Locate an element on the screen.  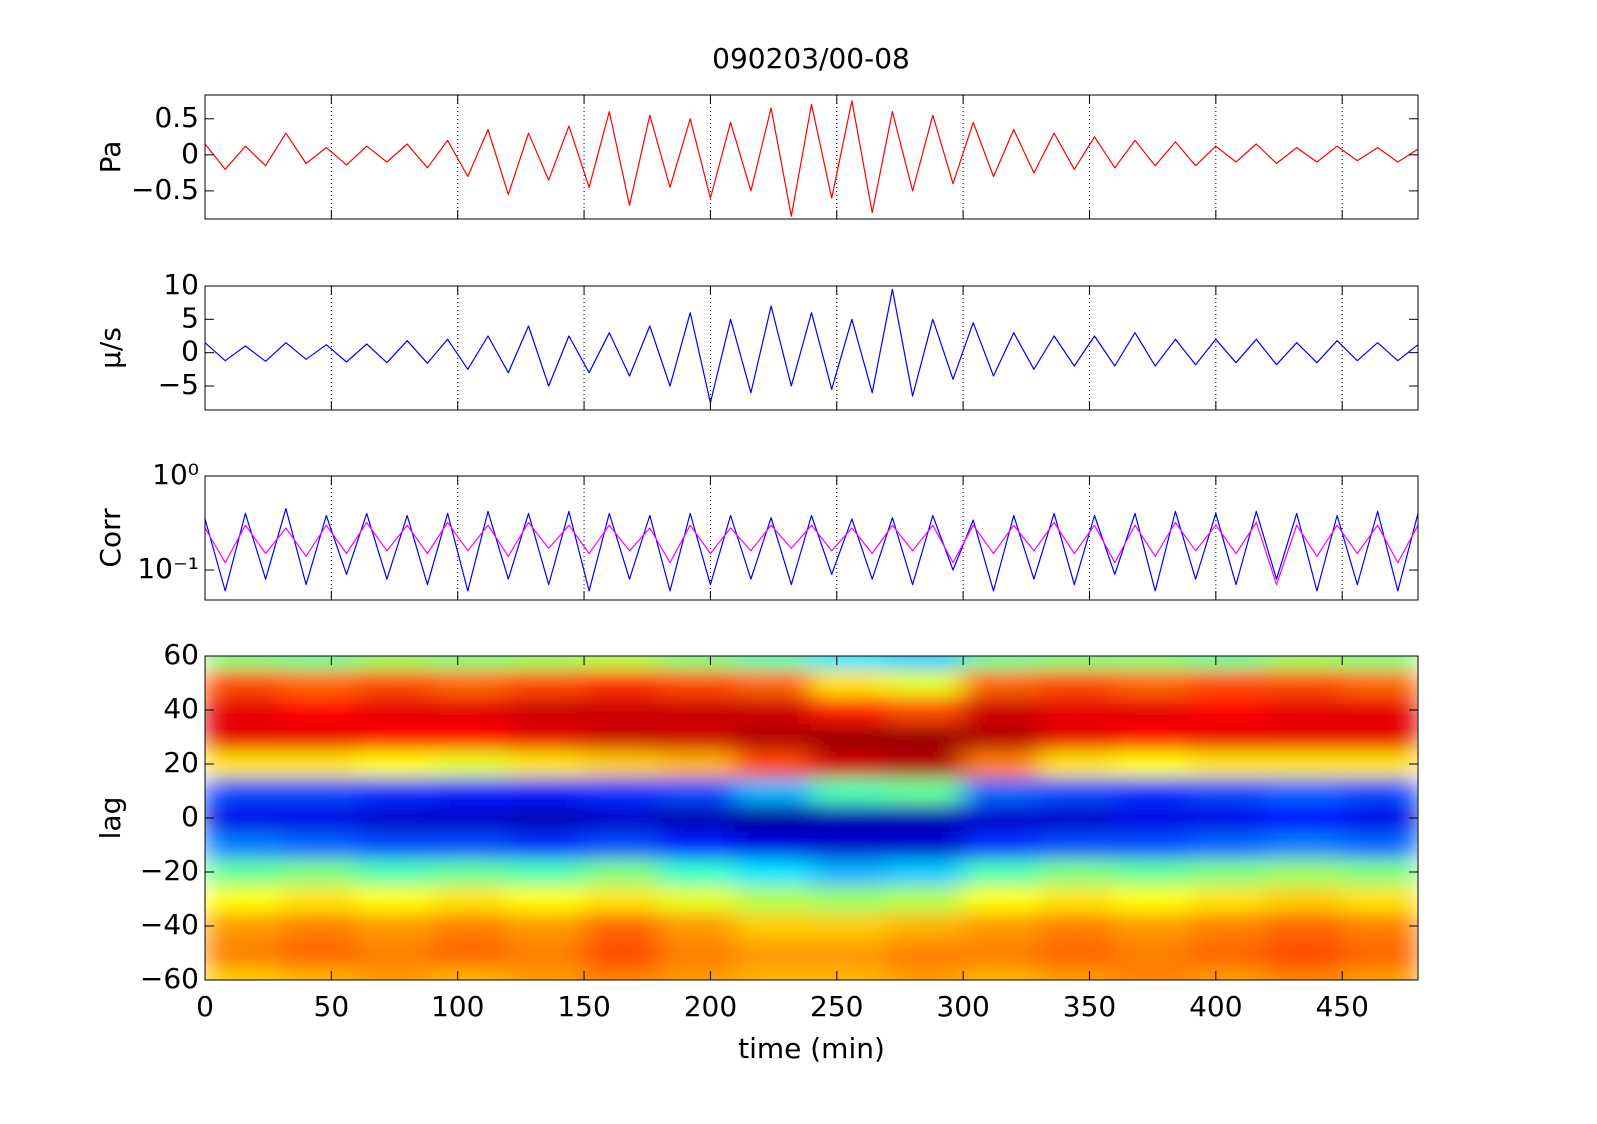
y-axis-label: Pa is located at coordinates (110, 157).